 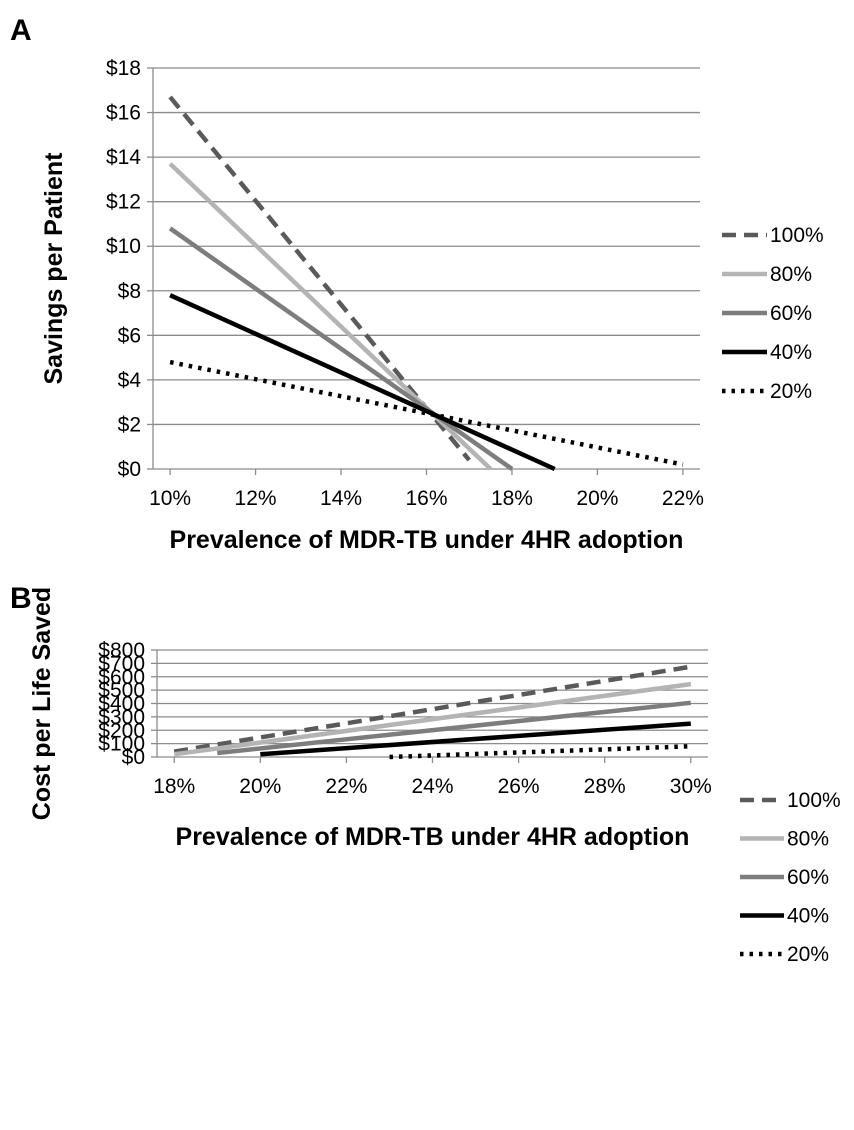 What do you see at coordinates (170, 498) in the screenshot?
I see `x-tick-label: 10%` at bounding box center [170, 498].